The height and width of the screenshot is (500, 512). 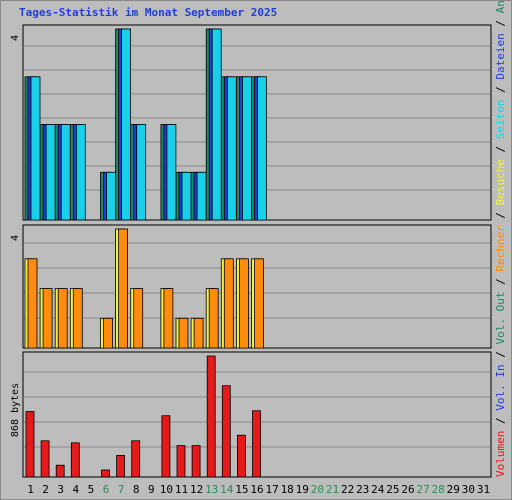 What do you see at coordinates (468, 489) in the screenshot?
I see `x-tick-label-day-30: 30` at bounding box center [468, 489].